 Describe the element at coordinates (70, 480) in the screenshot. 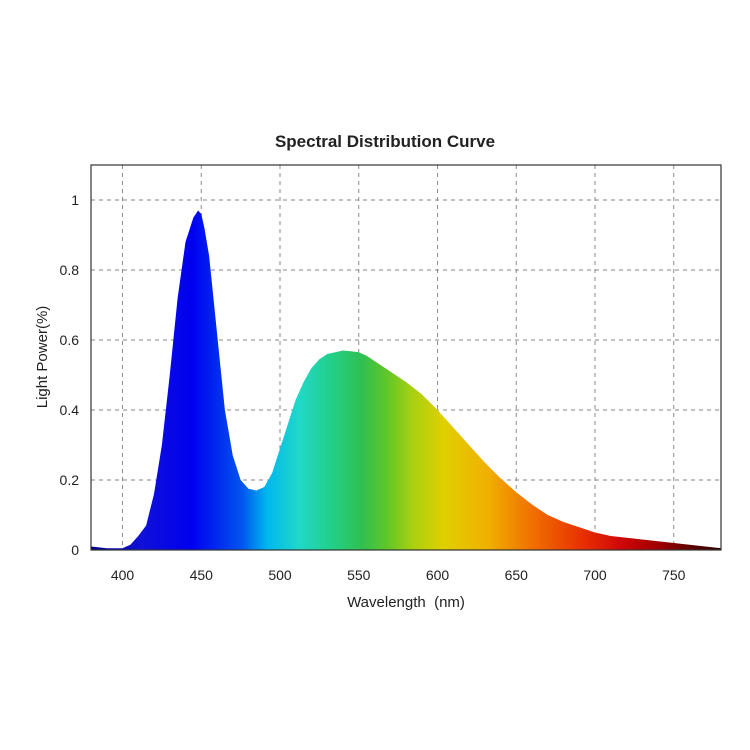

I see `y-tick-label: 0.2` at that location.